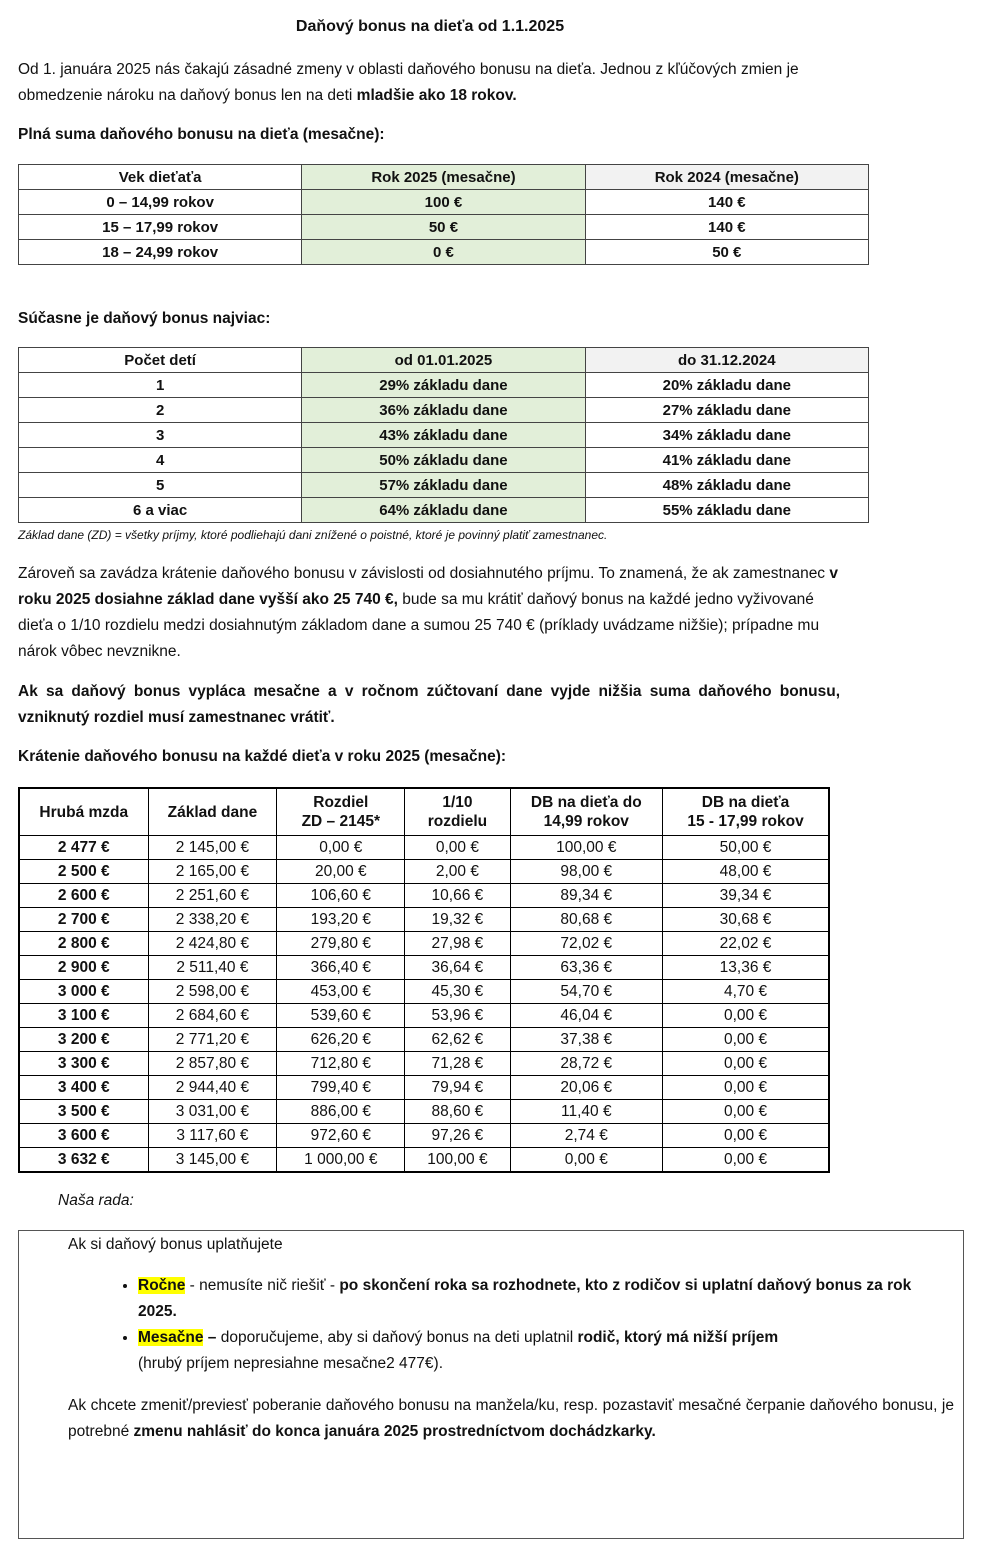 The width and height of the screenshot is (982, 1549). I want to click on table-cell: 30,68 €, so click(746, 919).